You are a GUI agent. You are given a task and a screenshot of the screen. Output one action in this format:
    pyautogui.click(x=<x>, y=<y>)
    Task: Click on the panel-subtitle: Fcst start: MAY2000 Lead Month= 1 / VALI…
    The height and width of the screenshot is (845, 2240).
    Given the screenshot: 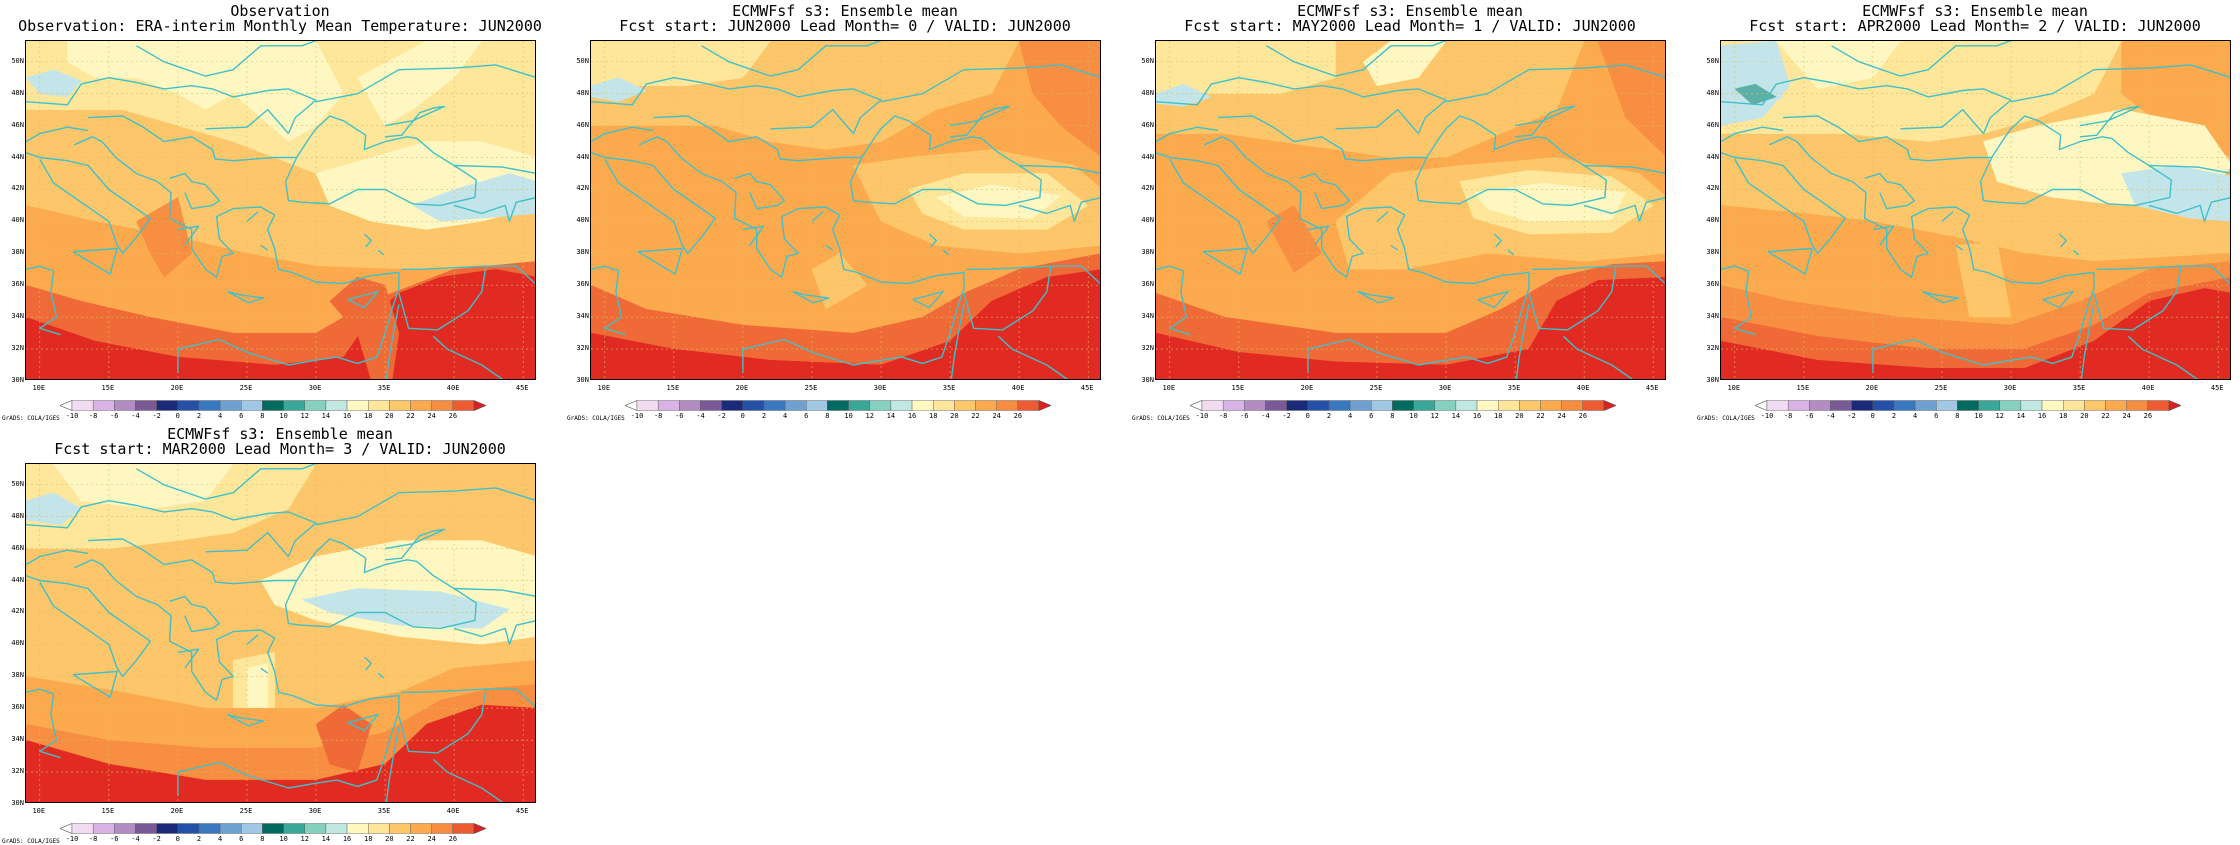 What is the action you would take?
    pyautogui.click(x=1410, y=26)
    